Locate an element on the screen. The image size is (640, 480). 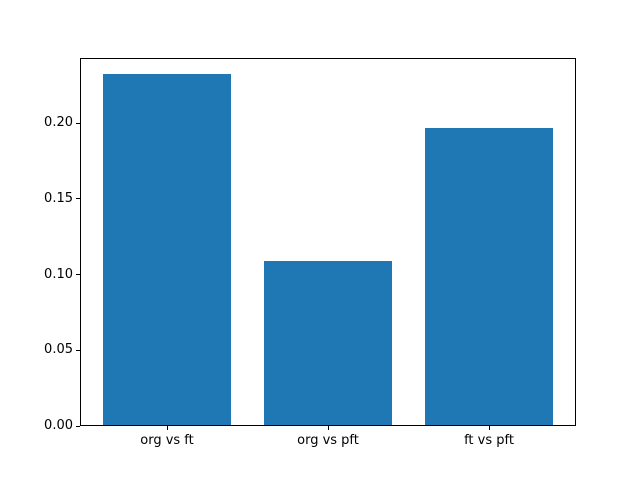
x-tick-label-org-vs-pft: org vs pft is located at coordinates (328, 440).